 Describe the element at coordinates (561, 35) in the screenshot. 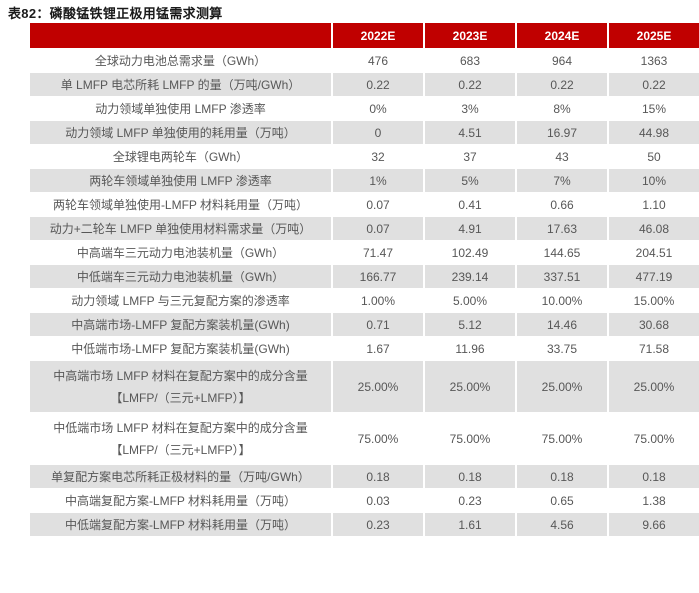

I see `header-year-2024e: 2024E` at that location.